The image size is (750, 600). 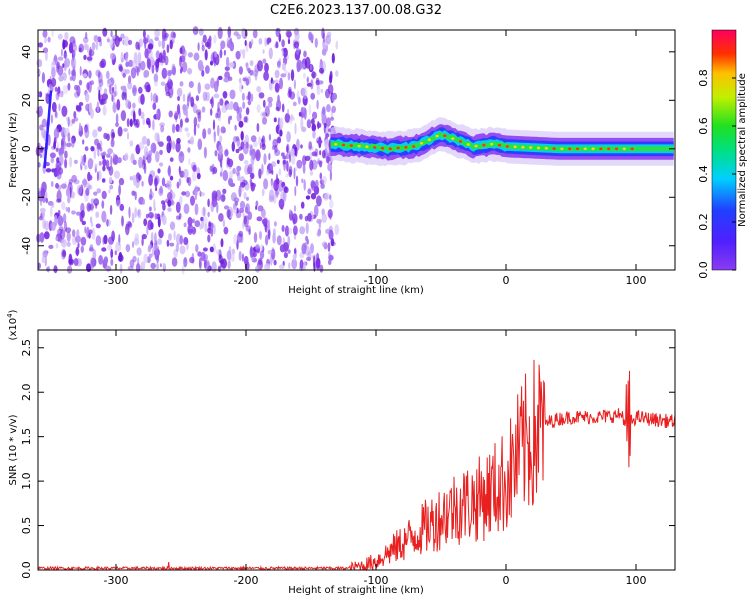 I want to click on figure-title: C2E6.2023.137.00.08.G32, so click(x=356, y=10).